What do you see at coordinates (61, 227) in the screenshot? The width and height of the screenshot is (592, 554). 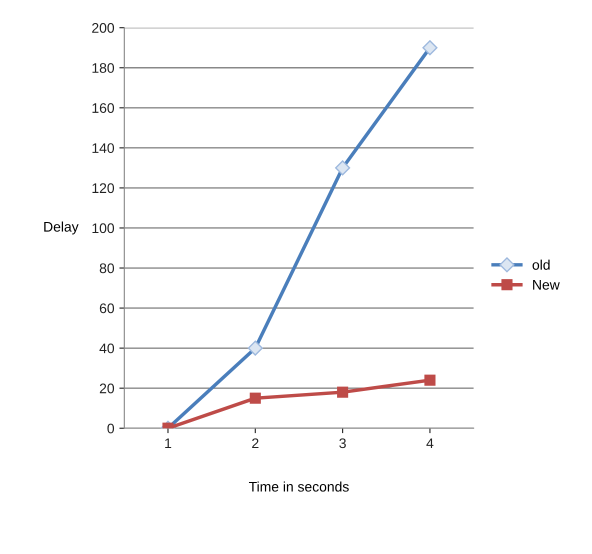 I see `y-axis-title: Delay` at bounding box center [61, 227].